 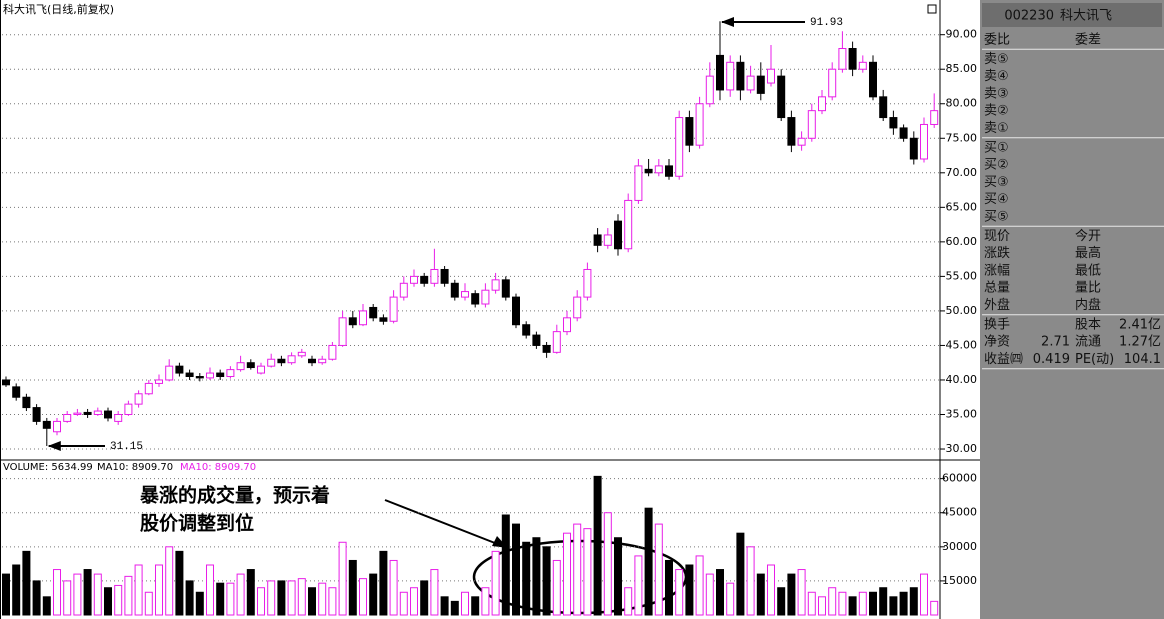 What do you see at coordinates (48, 467) in the screenshot?
I see `volume-label: VOLUME: 5634.99` at bounding box center [48, 467].